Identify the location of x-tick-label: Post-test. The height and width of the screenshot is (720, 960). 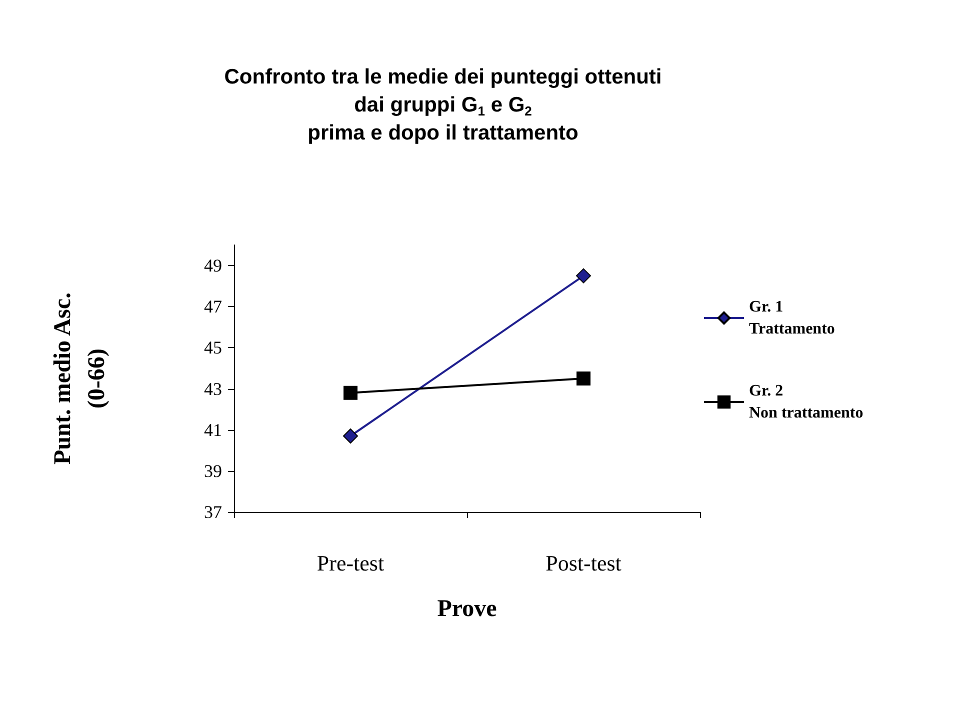
(584, 563).